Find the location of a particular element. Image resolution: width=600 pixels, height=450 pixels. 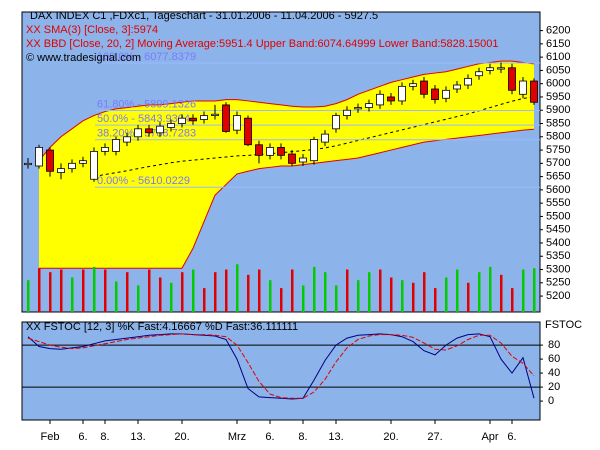

x-tick-label: 20. is located at coordinates (390, 437).